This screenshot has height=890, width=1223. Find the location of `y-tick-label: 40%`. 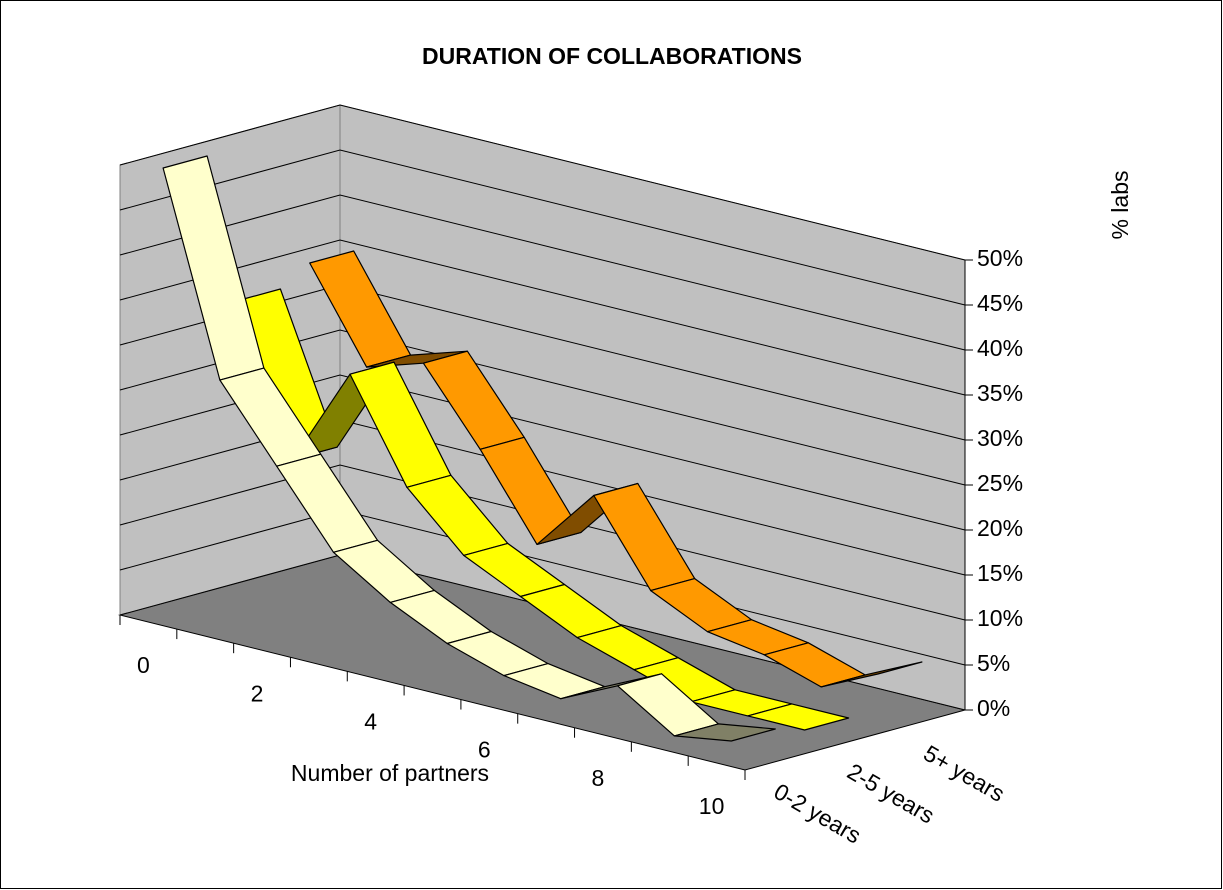

y-tick-label: 40% is located at coordinates (1000, 348).